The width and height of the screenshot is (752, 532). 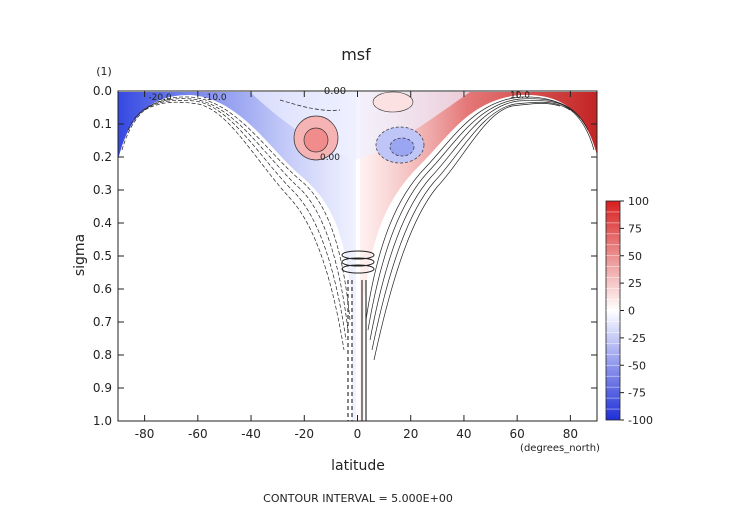 I want to click on southern-contours, so click(x=236, y=223).